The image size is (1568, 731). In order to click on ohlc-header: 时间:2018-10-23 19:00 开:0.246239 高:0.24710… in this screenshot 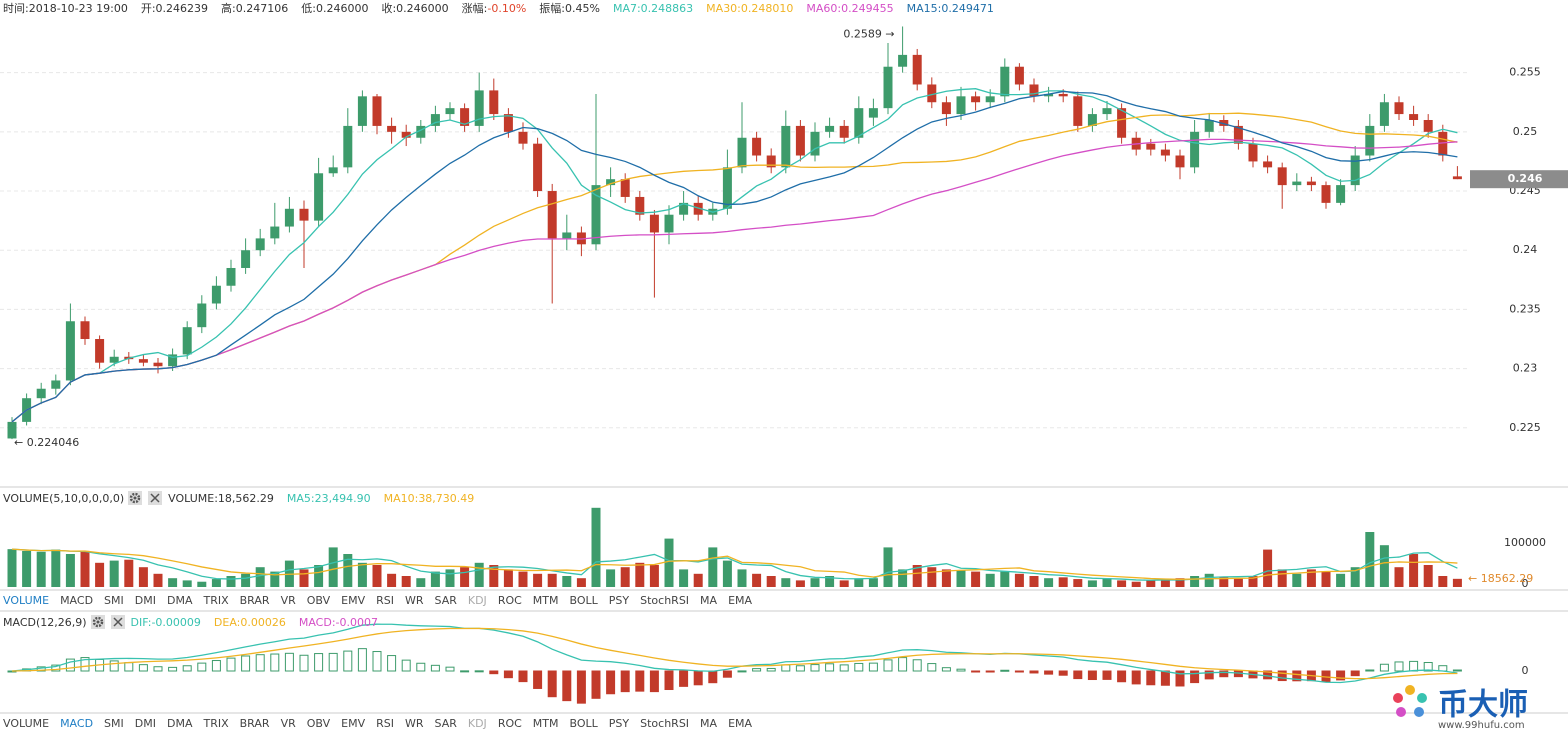, I will do `click(505, 8)`.